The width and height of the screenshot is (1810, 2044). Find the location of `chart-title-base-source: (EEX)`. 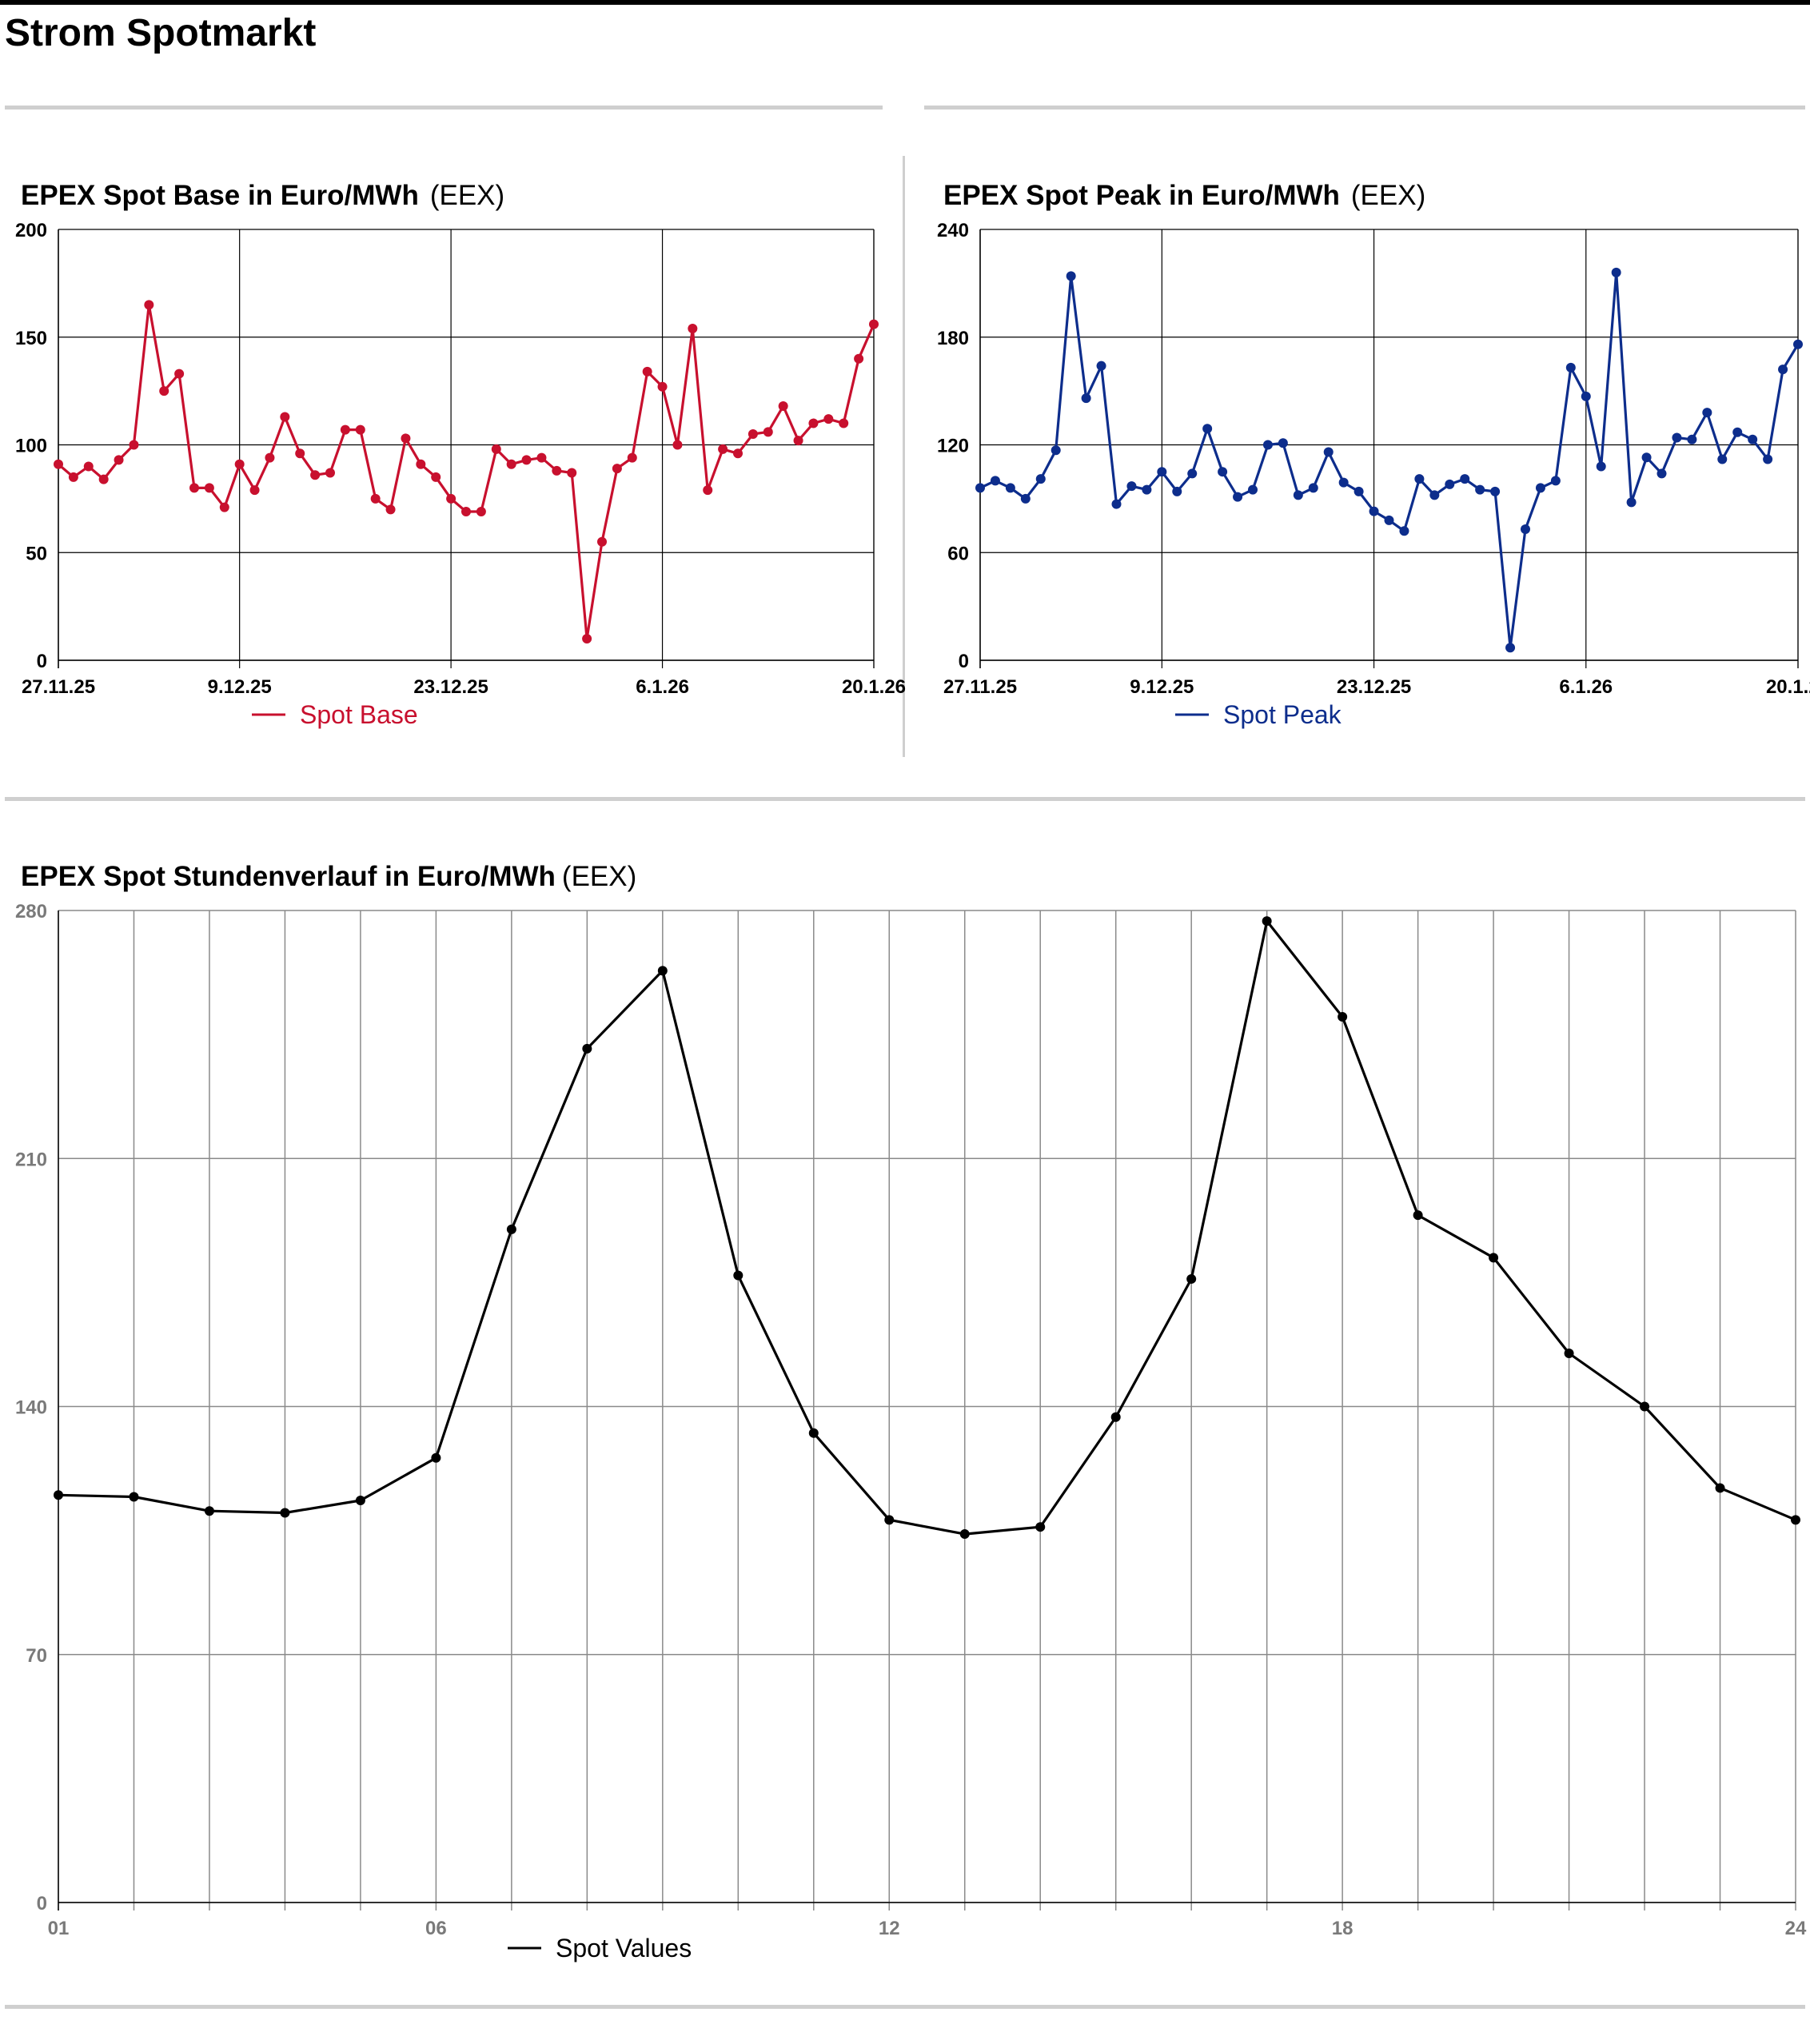

chart-title-base-source: (EEX) is located at coordinates (467, 195).